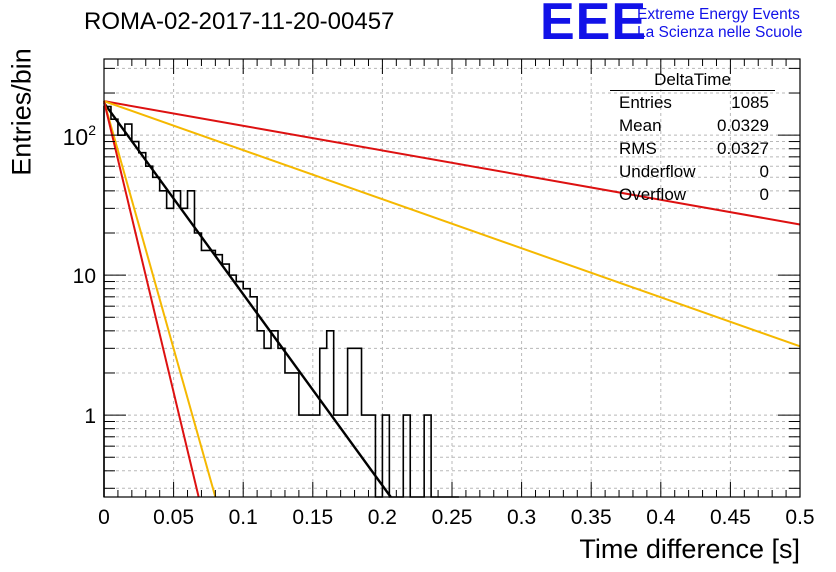 This screenshot has width=836, height=572. Describe the element at coordinates (718, 14) in the screenshot. I see `logo-line-1: Extreme Energy Events` at that location.